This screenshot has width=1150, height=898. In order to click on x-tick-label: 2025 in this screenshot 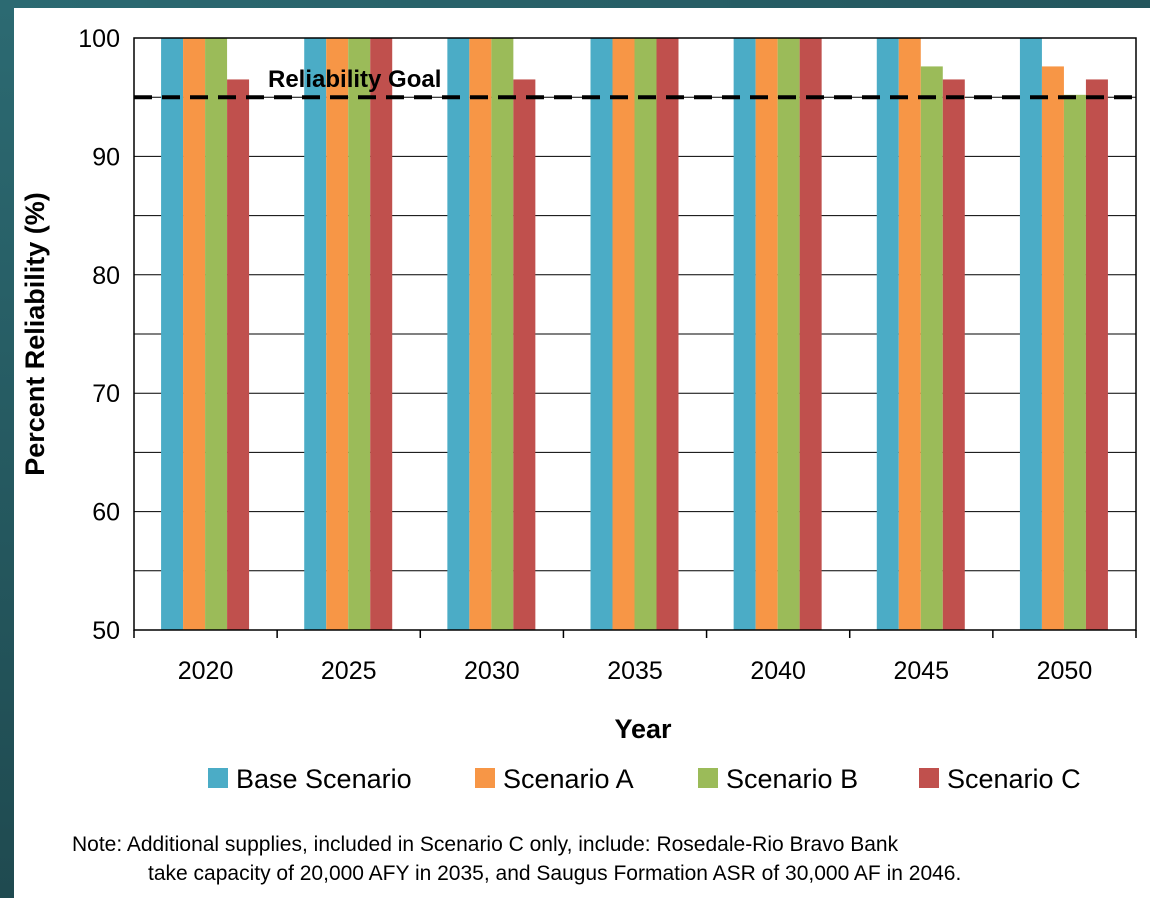, I will do `click(349, 671)`.